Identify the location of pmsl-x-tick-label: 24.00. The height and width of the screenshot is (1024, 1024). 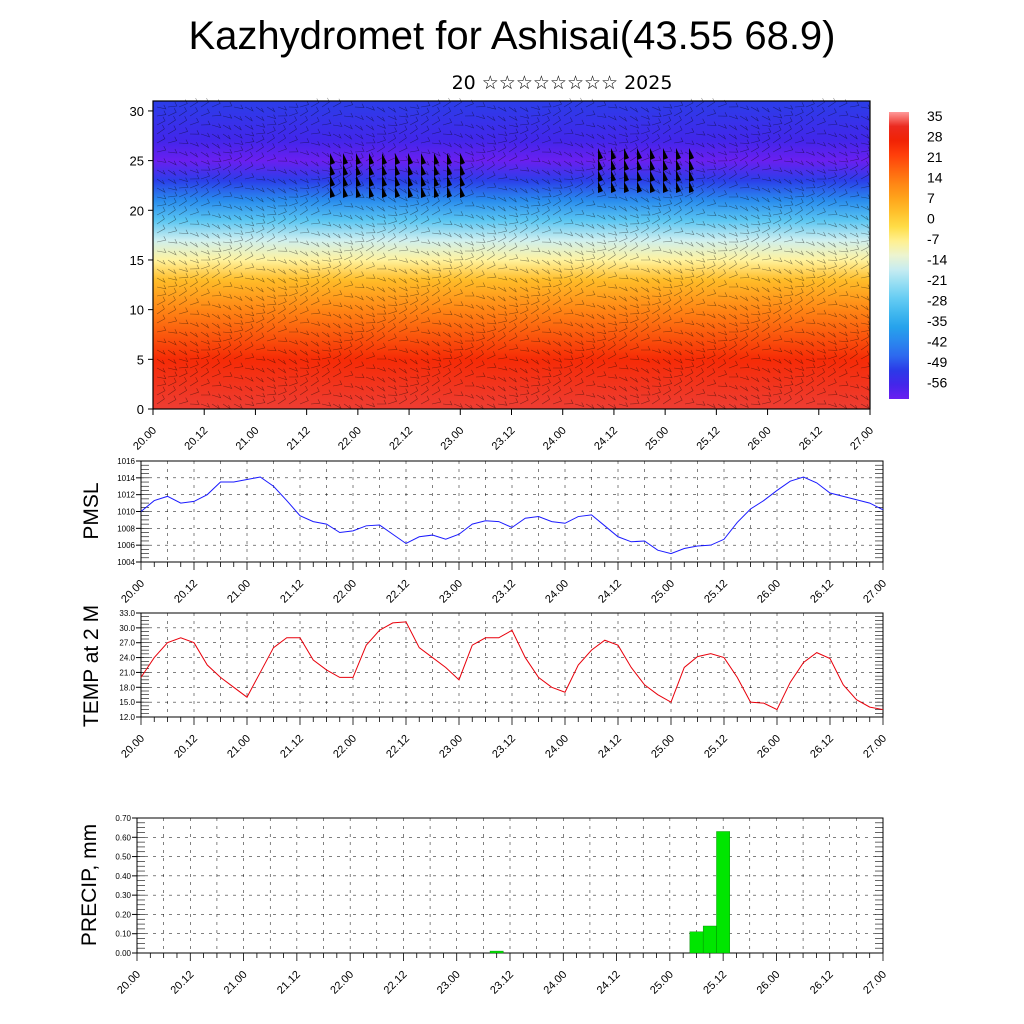
(557, 592).